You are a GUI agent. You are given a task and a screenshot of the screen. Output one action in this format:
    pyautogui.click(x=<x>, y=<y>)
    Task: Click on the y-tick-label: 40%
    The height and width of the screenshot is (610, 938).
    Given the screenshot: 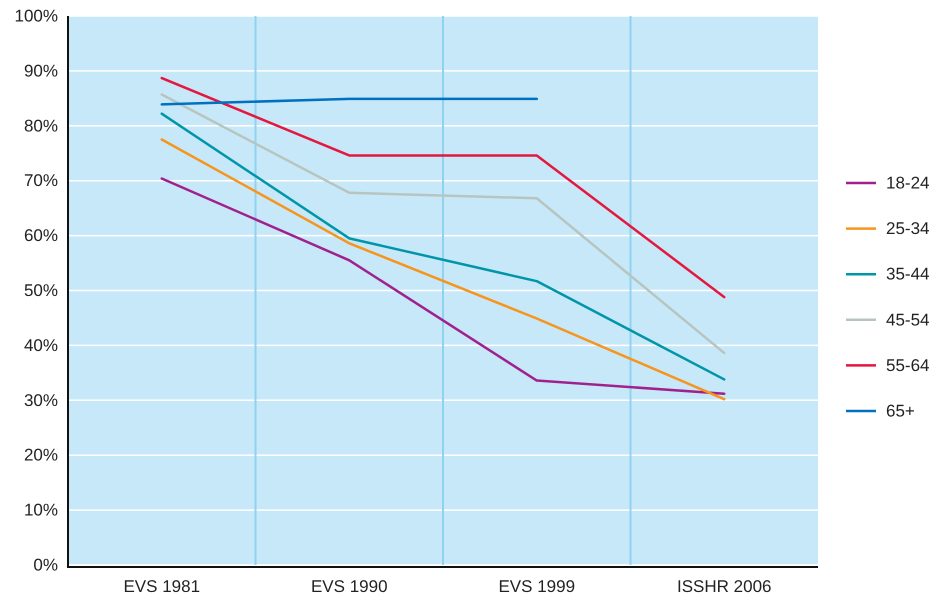 What is the action you would take?
    pyautogui.click(x=41, y=345)
    